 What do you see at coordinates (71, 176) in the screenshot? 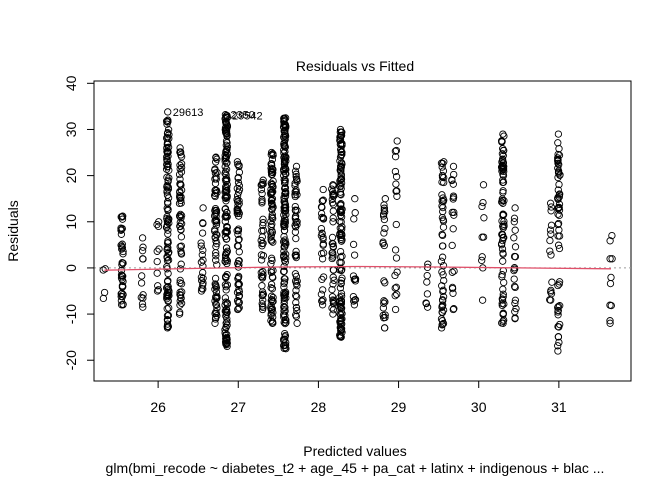
I see `y-tick-label: 20` at bounding box center [71, 176].